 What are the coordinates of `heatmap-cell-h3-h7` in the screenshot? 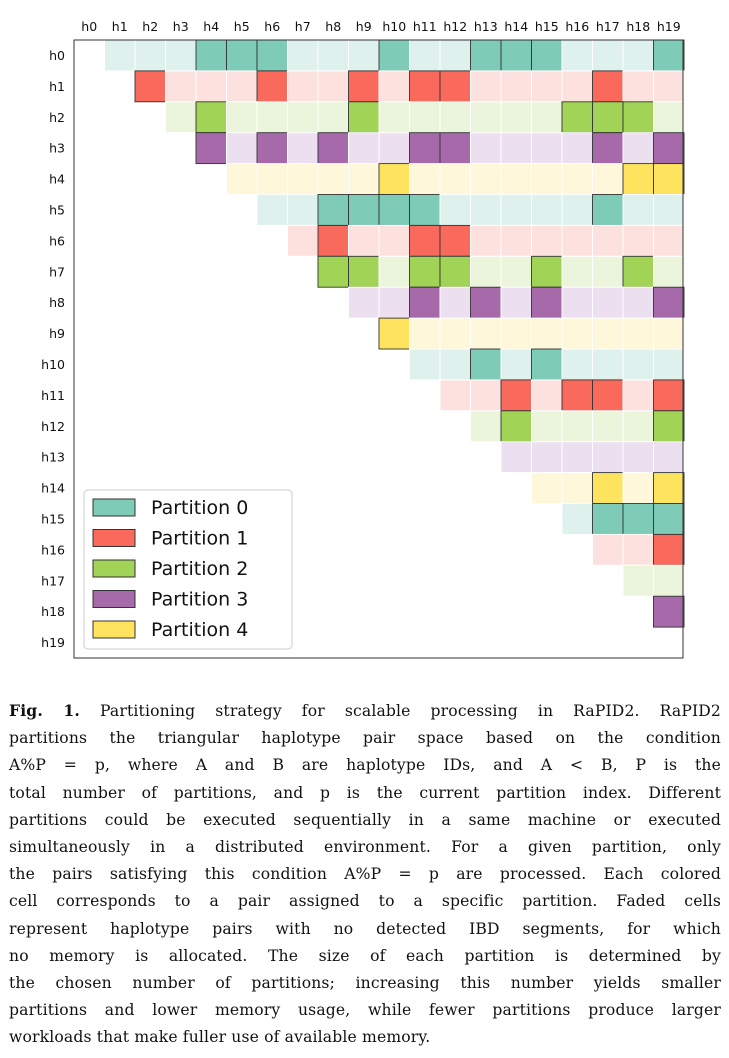 It's located at (303, 148).